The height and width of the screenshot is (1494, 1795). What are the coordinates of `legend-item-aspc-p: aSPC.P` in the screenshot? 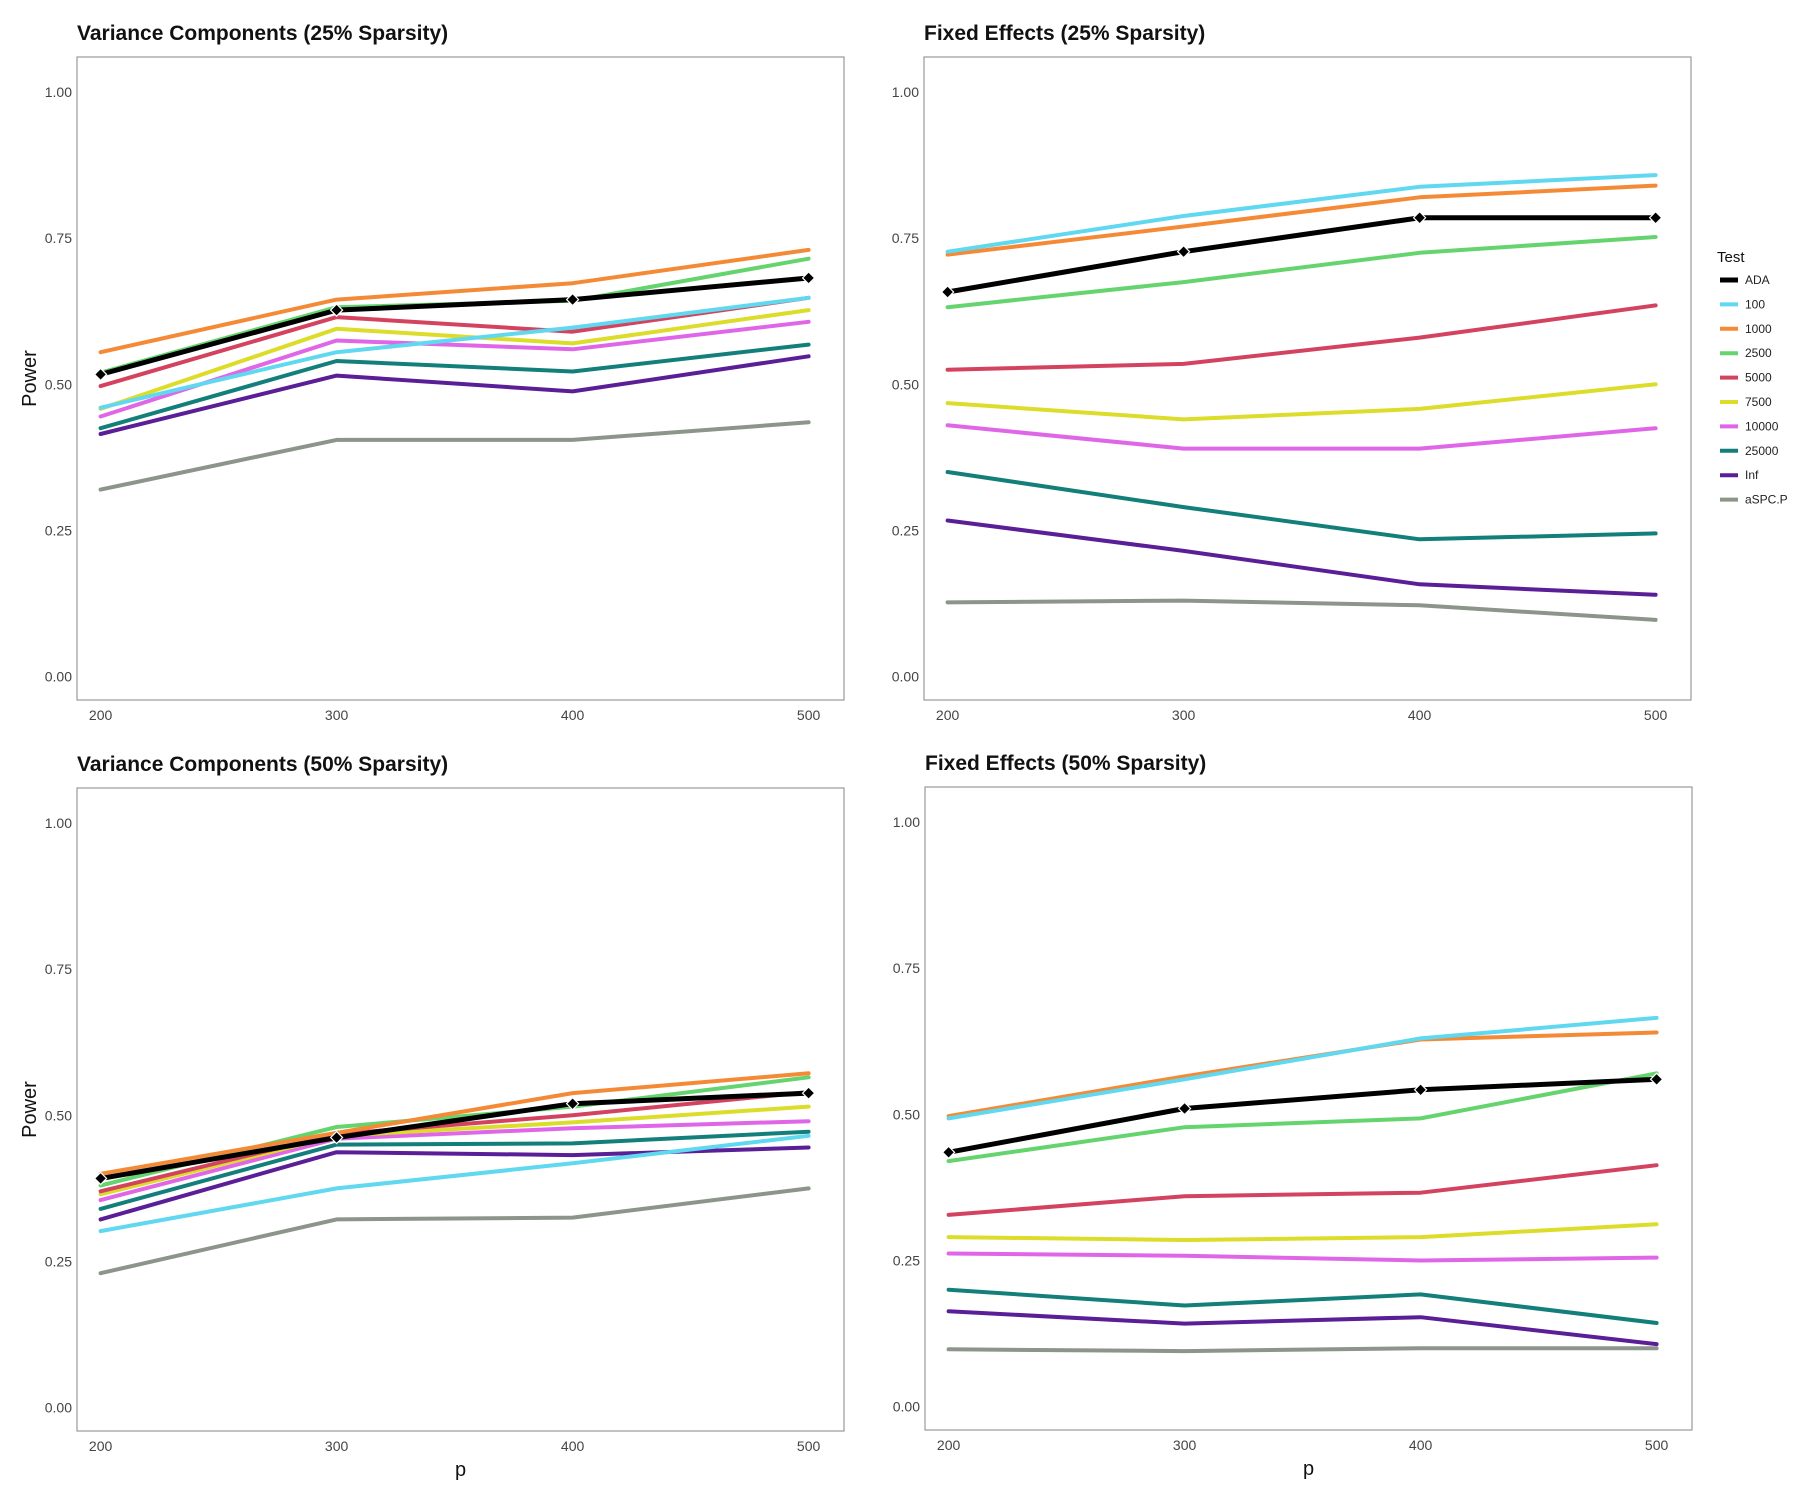 It's located at (1754, 500).